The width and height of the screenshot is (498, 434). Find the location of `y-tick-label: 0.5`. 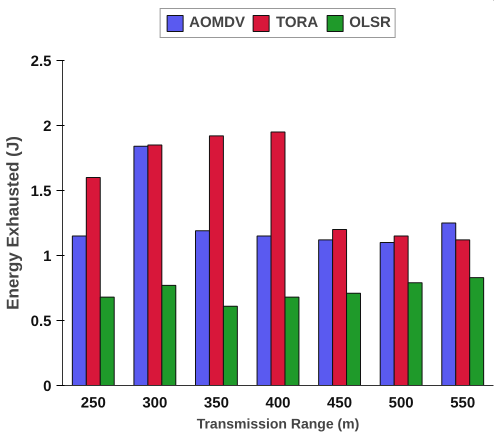

y-tick-label: 0.5 is located at coordinates (41, 321).